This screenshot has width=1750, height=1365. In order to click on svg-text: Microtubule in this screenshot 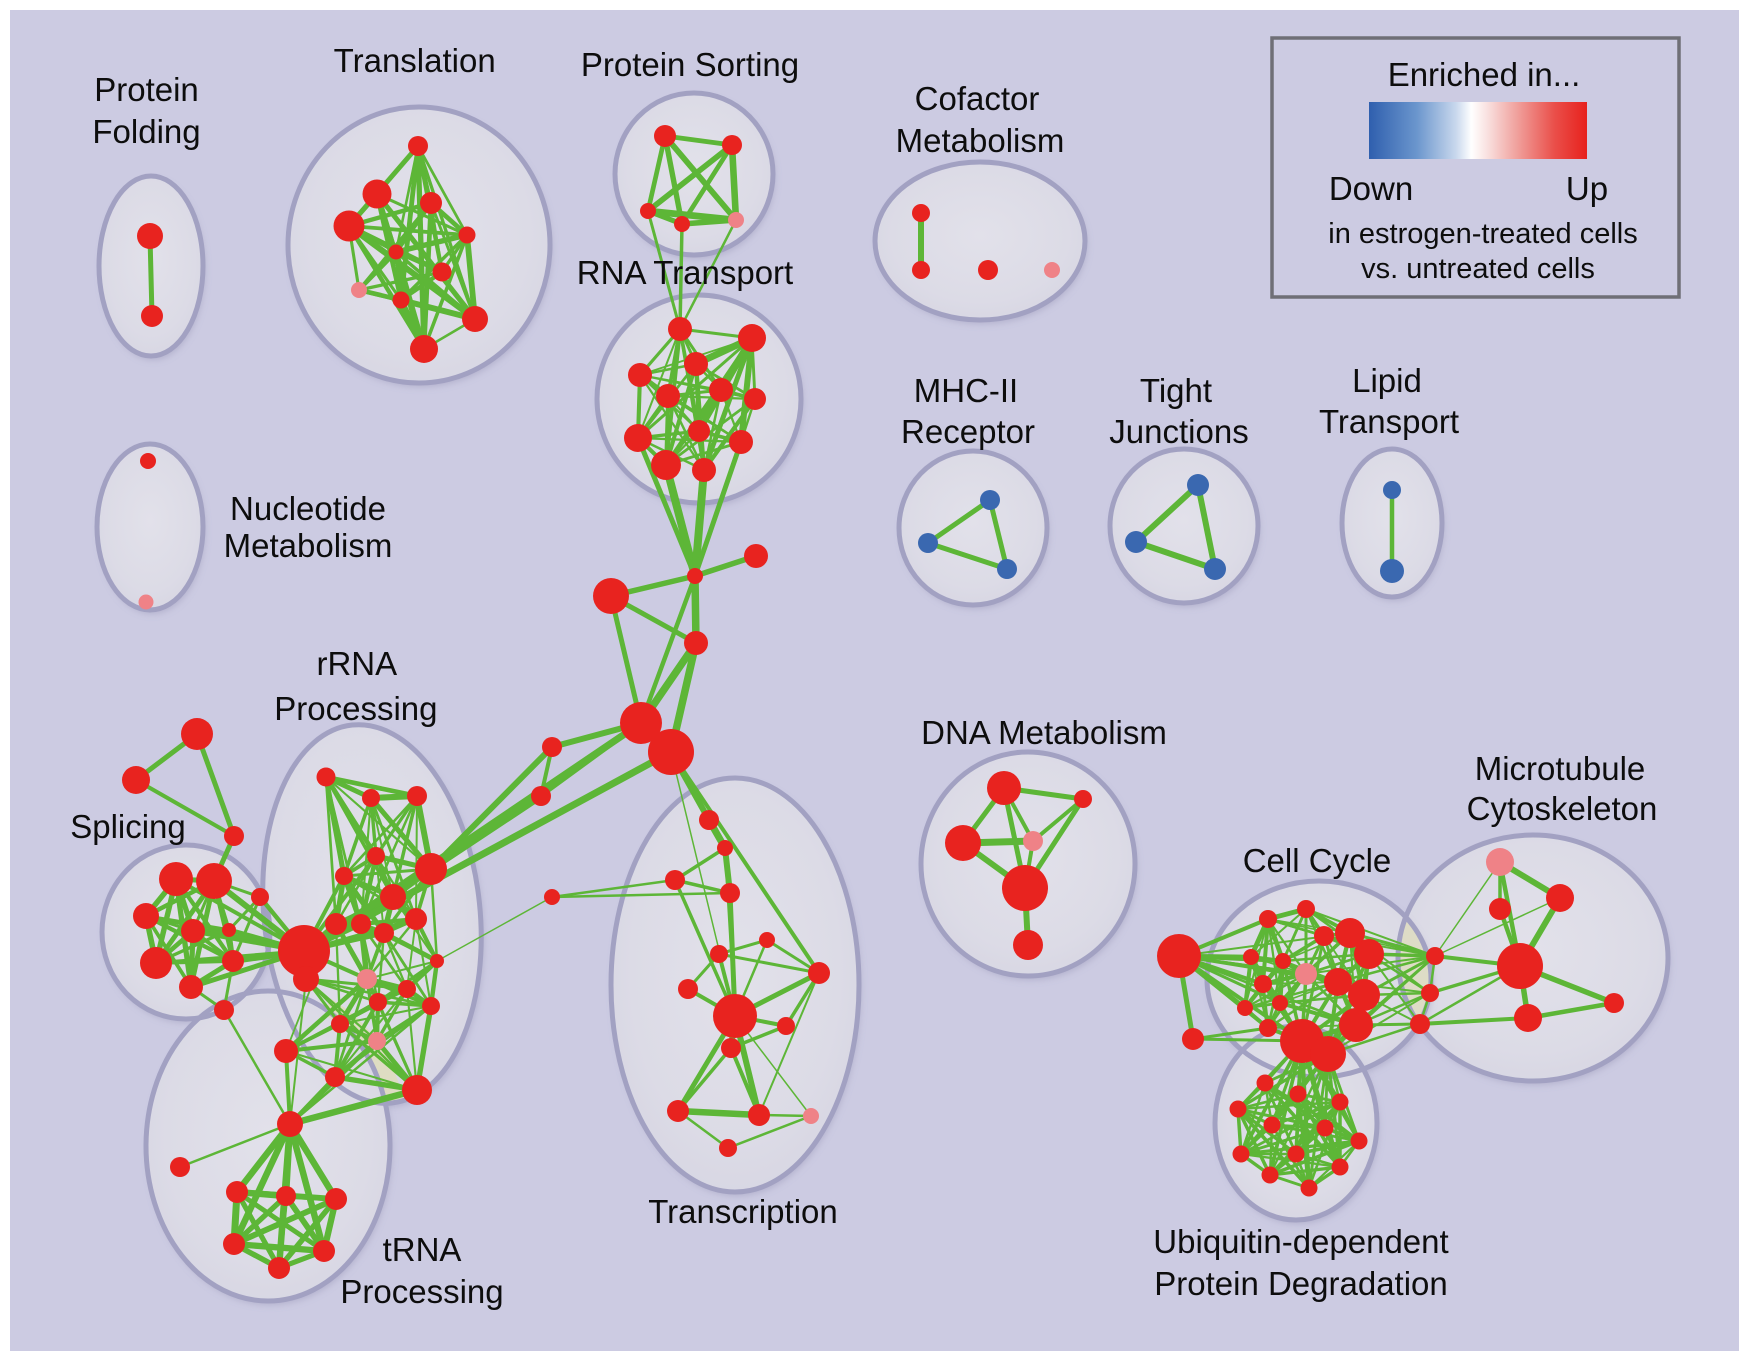, I will do `click(1560, 768)`.